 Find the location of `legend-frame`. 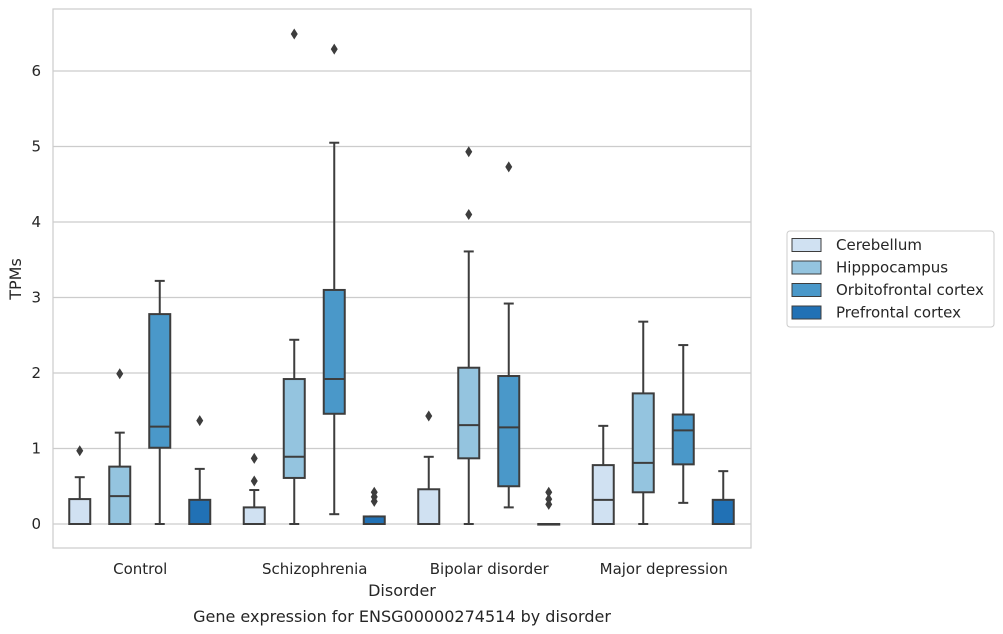

legend-frame is located at coordinates (890, 279).